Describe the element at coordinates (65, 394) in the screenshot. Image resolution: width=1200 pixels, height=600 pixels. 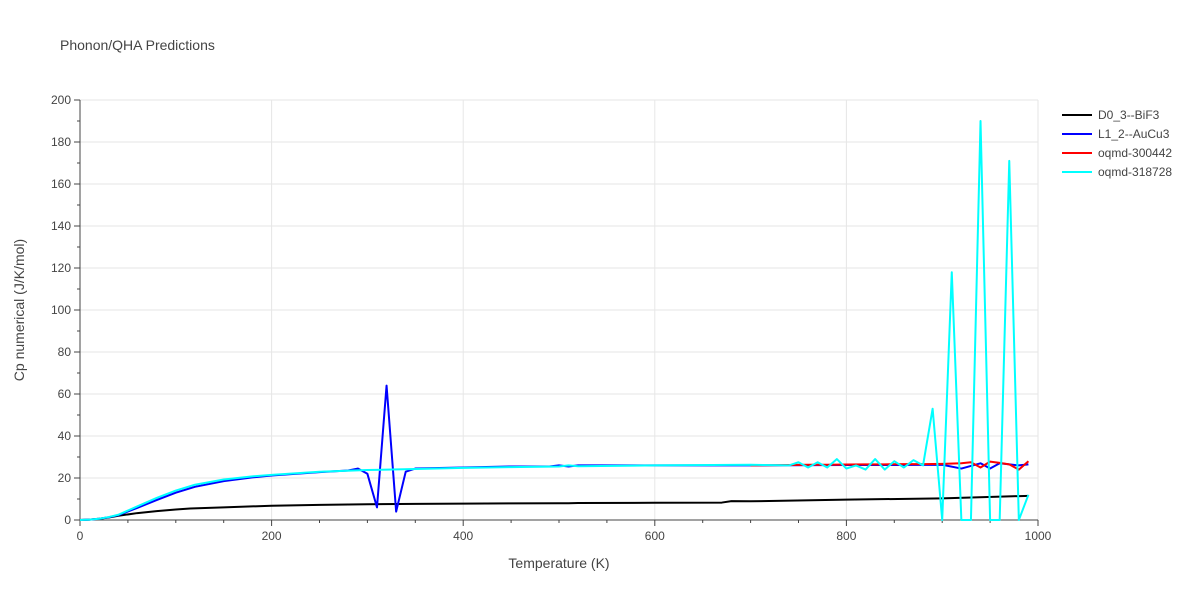
I see `y-tick-label: 60` at that location.